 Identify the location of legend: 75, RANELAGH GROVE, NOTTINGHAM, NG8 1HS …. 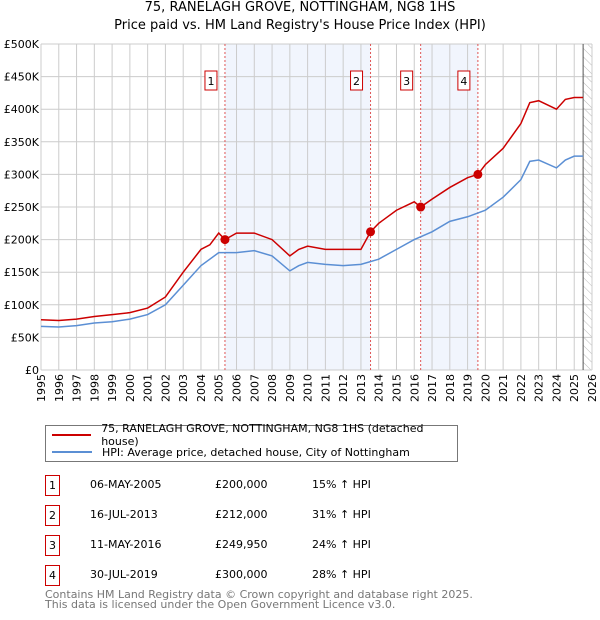
(251, 442).